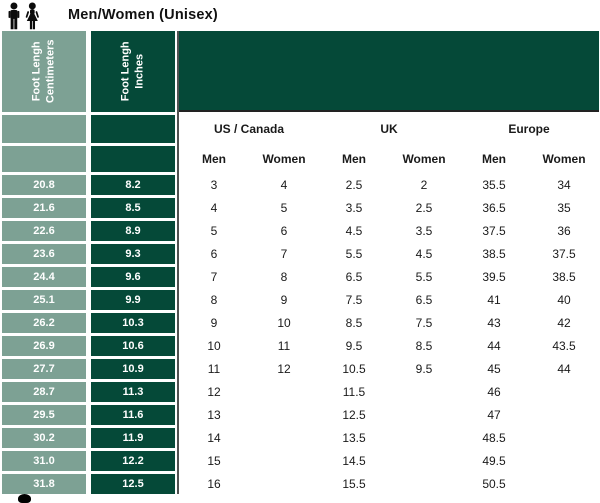  Describe the element at coordinates (214, 369) in the screenshot. I see `size-value-us-men: 11` at that location.